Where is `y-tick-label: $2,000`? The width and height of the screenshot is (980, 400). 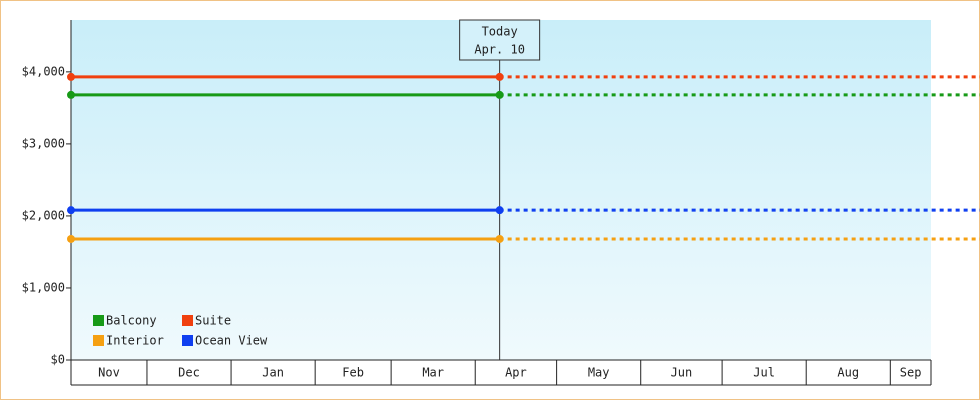
y-tick-label: $2,000 is located at coordinates (43, 215).